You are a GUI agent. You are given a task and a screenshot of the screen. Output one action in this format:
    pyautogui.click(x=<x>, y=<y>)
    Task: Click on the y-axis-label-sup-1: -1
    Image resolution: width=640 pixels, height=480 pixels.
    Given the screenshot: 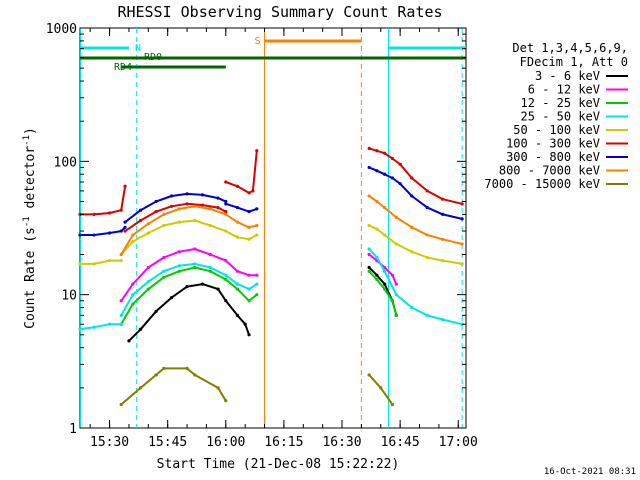 What is the action you would take?
    pyautogui.click(x=27, y=221)
    